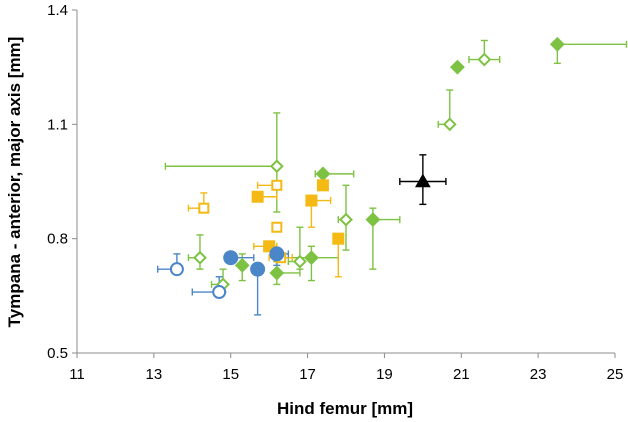 The height and width of the screenshot is (422, 628). I want to click on x-tick-label: 17, so click(307, 374).